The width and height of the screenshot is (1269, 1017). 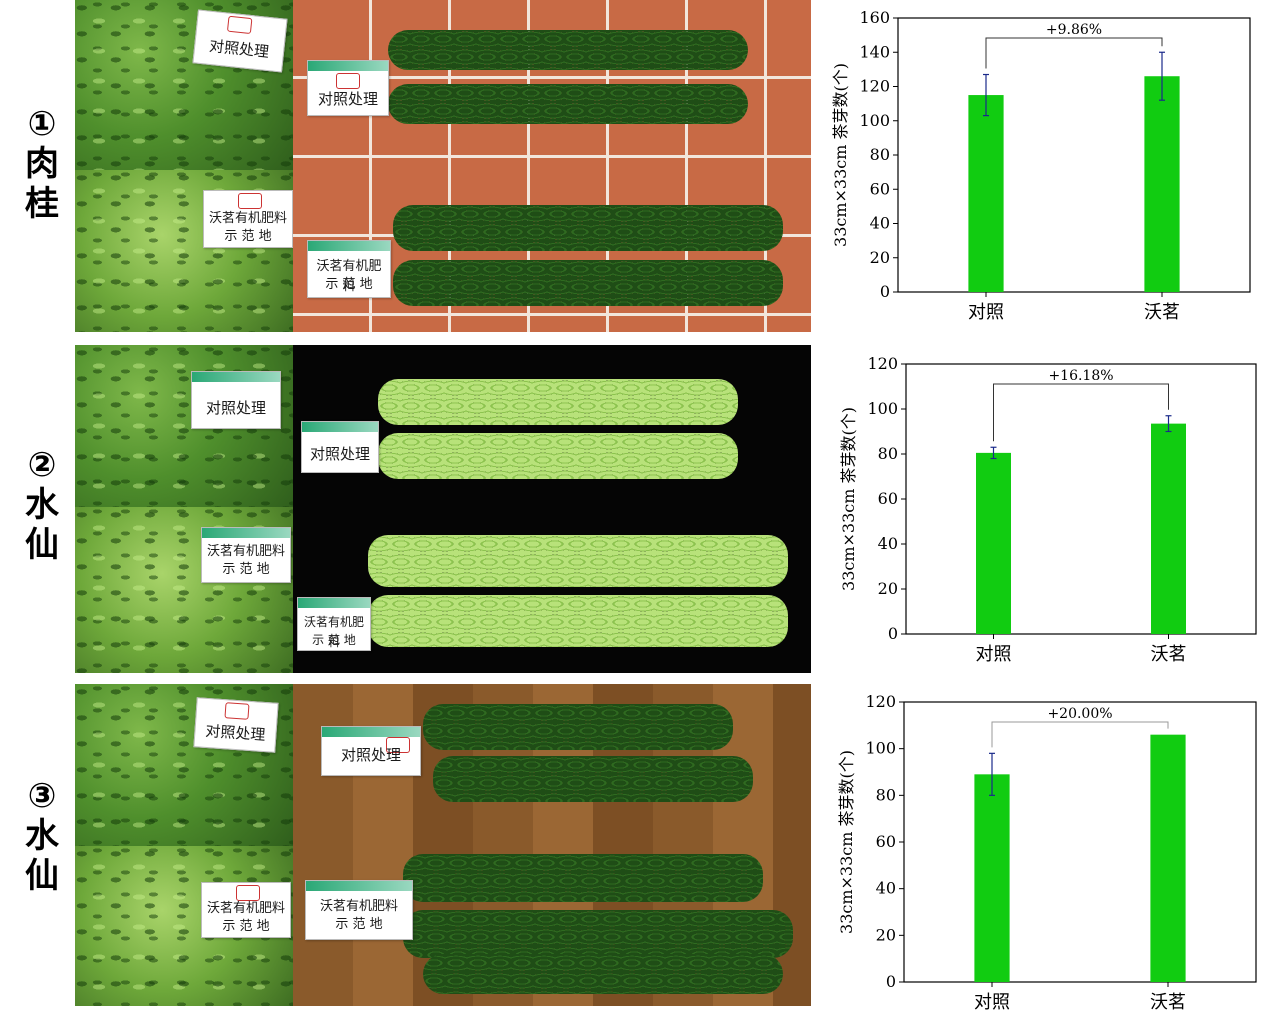 I want to click on row-number: ①, so click(x=42, y=124).